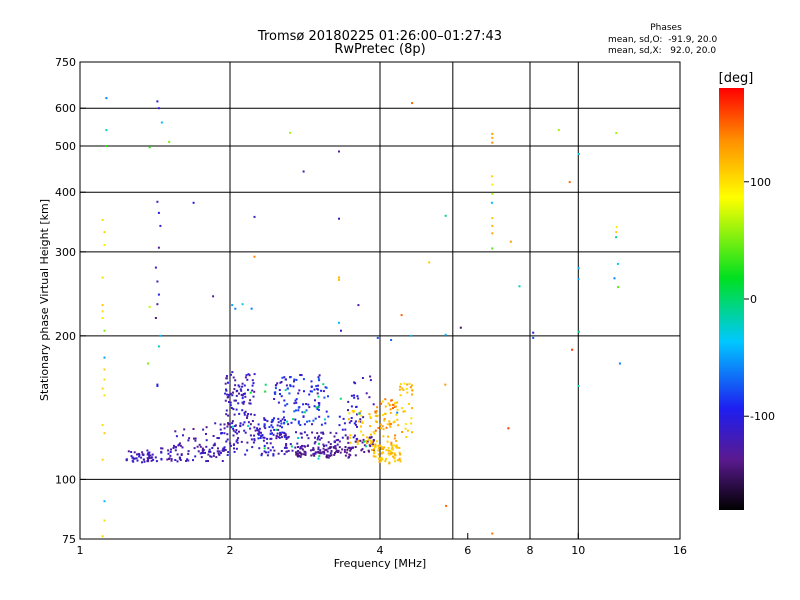 The height and width of the screenshot is (600, 800). Describe the element at coordinates (65, 336) in the screenshot. I see `y-tick-label: 200` at that location.